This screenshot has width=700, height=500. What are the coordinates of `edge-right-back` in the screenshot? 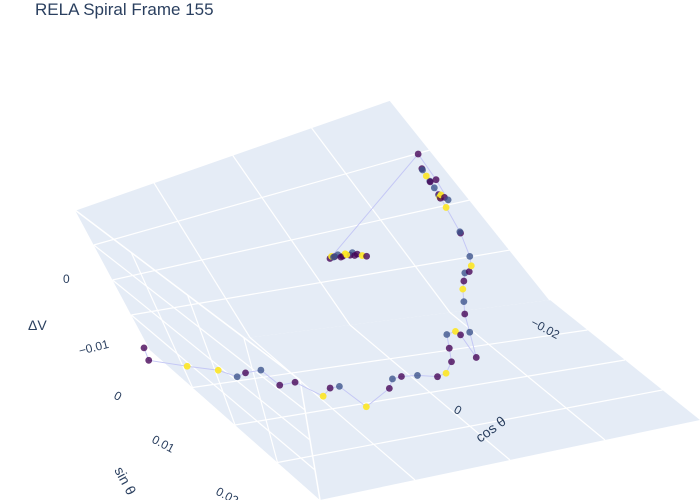 It's located at (470, 200).